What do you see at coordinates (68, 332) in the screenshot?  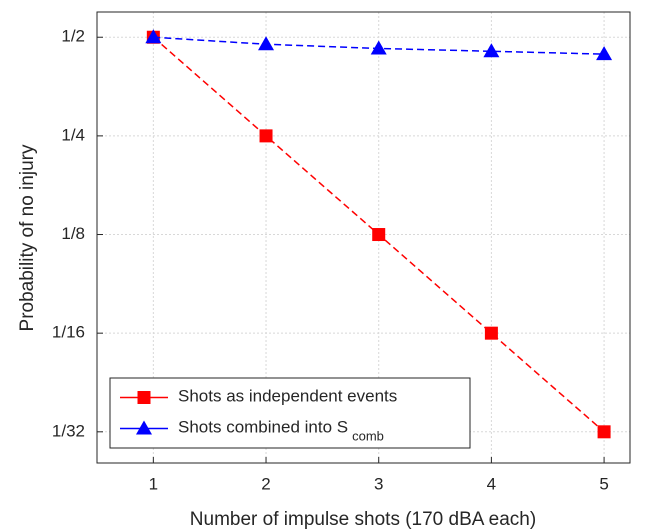 I see `y-tick-label: 1/16` at bounding box center [68, 332].